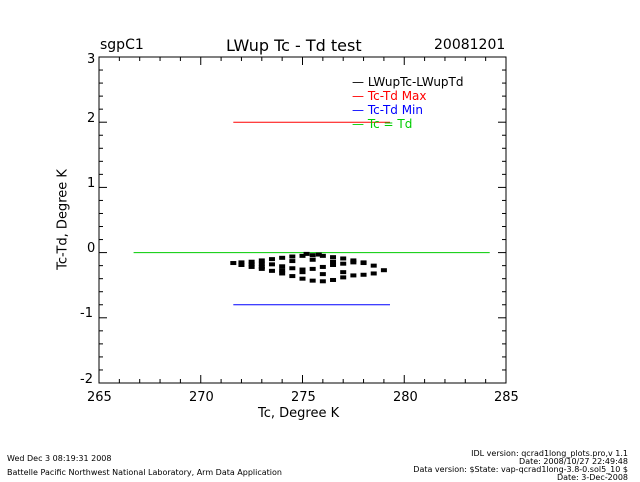 The width and height of the screenshot is (640, 482). Describe the element at coordinates (303, 397) in the screenshot. I see `x-tick-label: 275` at that location.